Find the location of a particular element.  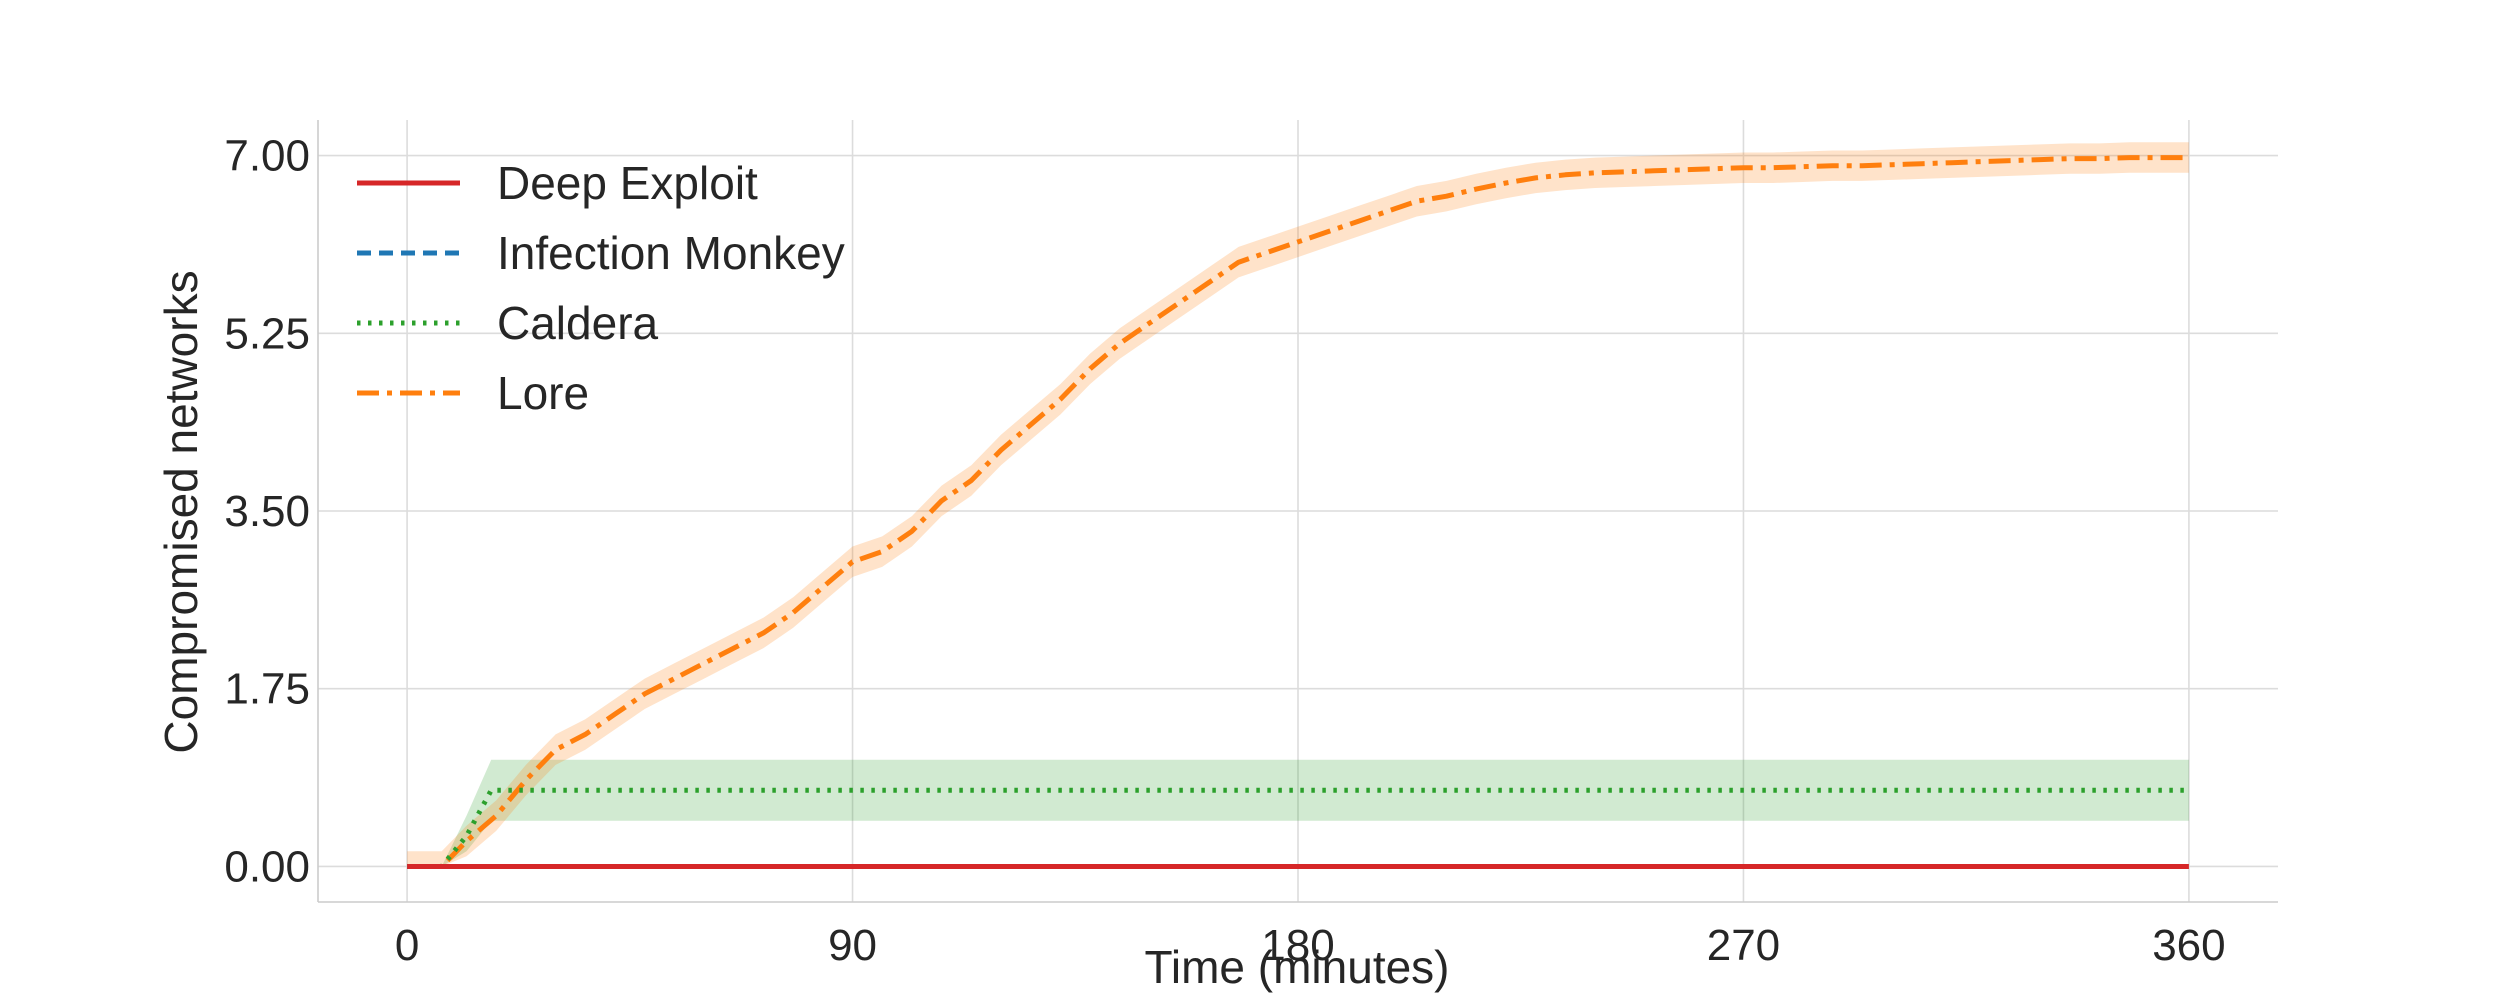

x-tick-label: 360 is located at coordinates (2188, 945).